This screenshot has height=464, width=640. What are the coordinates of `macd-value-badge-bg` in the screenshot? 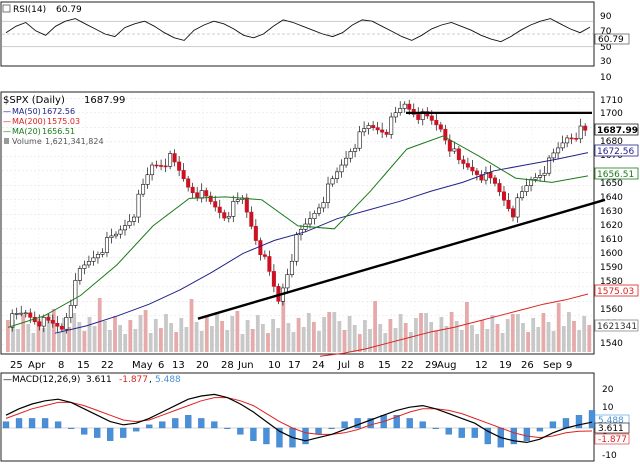 It's located at (612, 428).